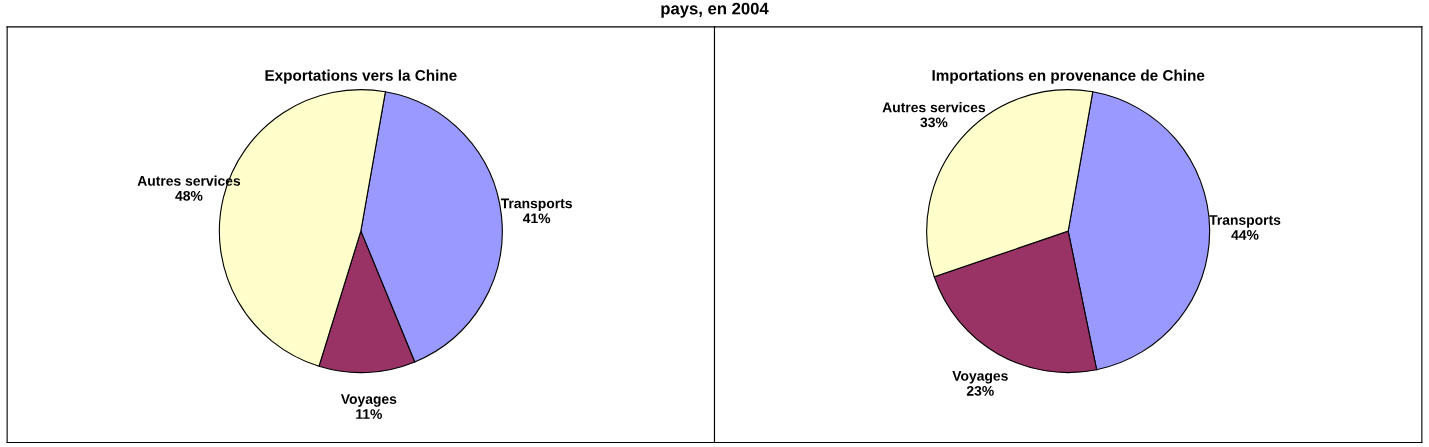 This screenshot has height=447, width=1429. I want to click on slice-label: Transports, so click(536, 205).